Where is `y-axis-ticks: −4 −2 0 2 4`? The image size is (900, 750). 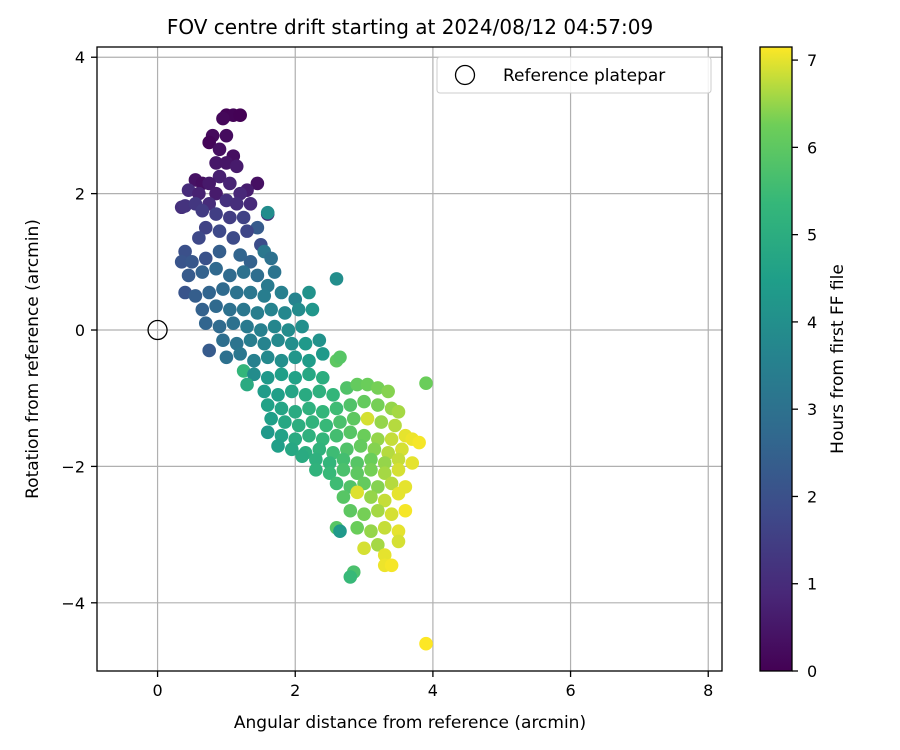
y-axis-ticks: −4 −2 0 2 4 is located at coordinates (79, 330).